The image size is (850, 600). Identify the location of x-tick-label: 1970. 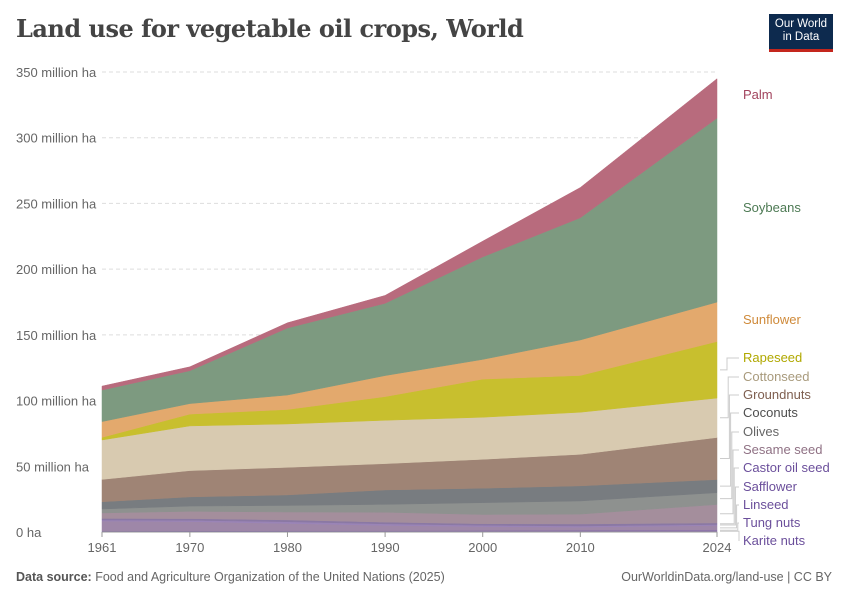
(189, 547).